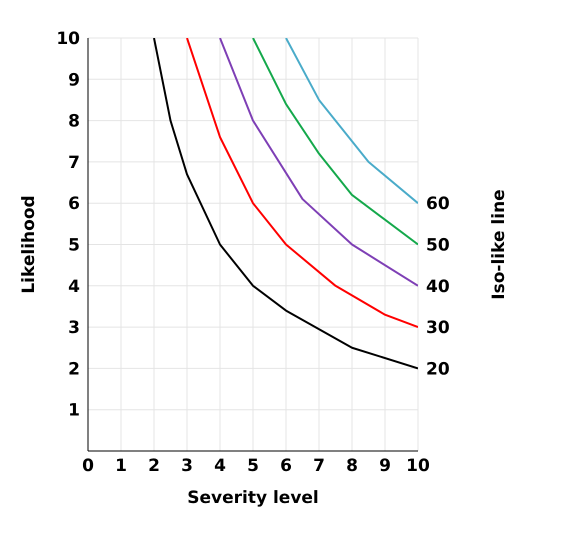 Image resolution: width=586 pixels, height=539 pixels. Describe the element at coordinates (438, 369) in the screenshot. I see `series-label: 20` at that location.